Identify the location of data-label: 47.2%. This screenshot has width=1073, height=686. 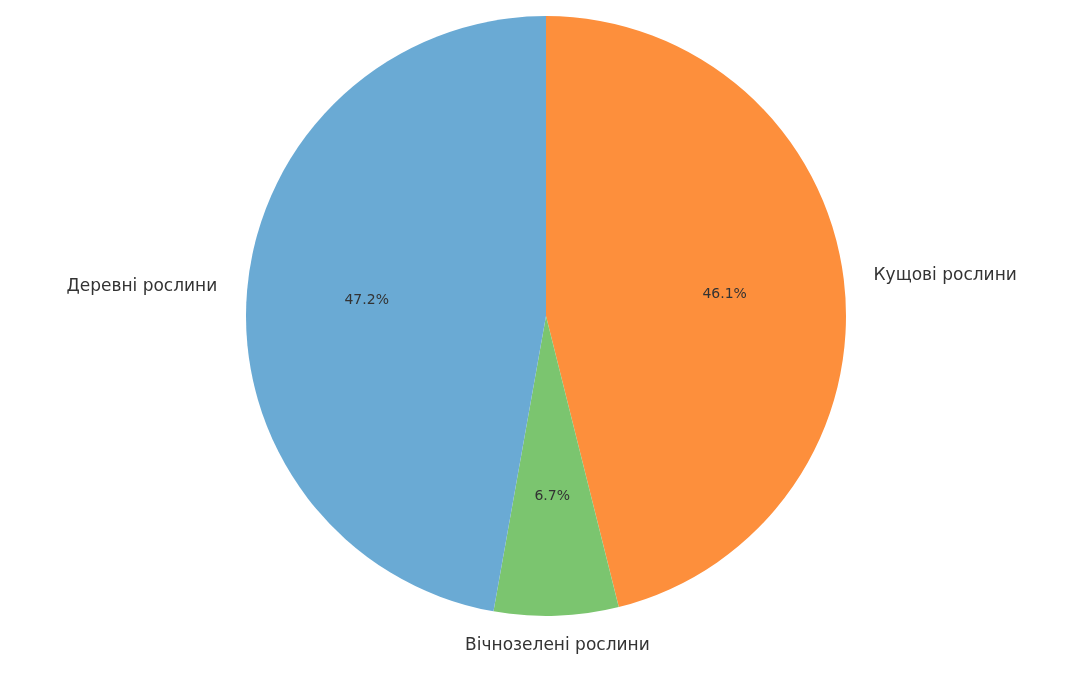
(366, 298).